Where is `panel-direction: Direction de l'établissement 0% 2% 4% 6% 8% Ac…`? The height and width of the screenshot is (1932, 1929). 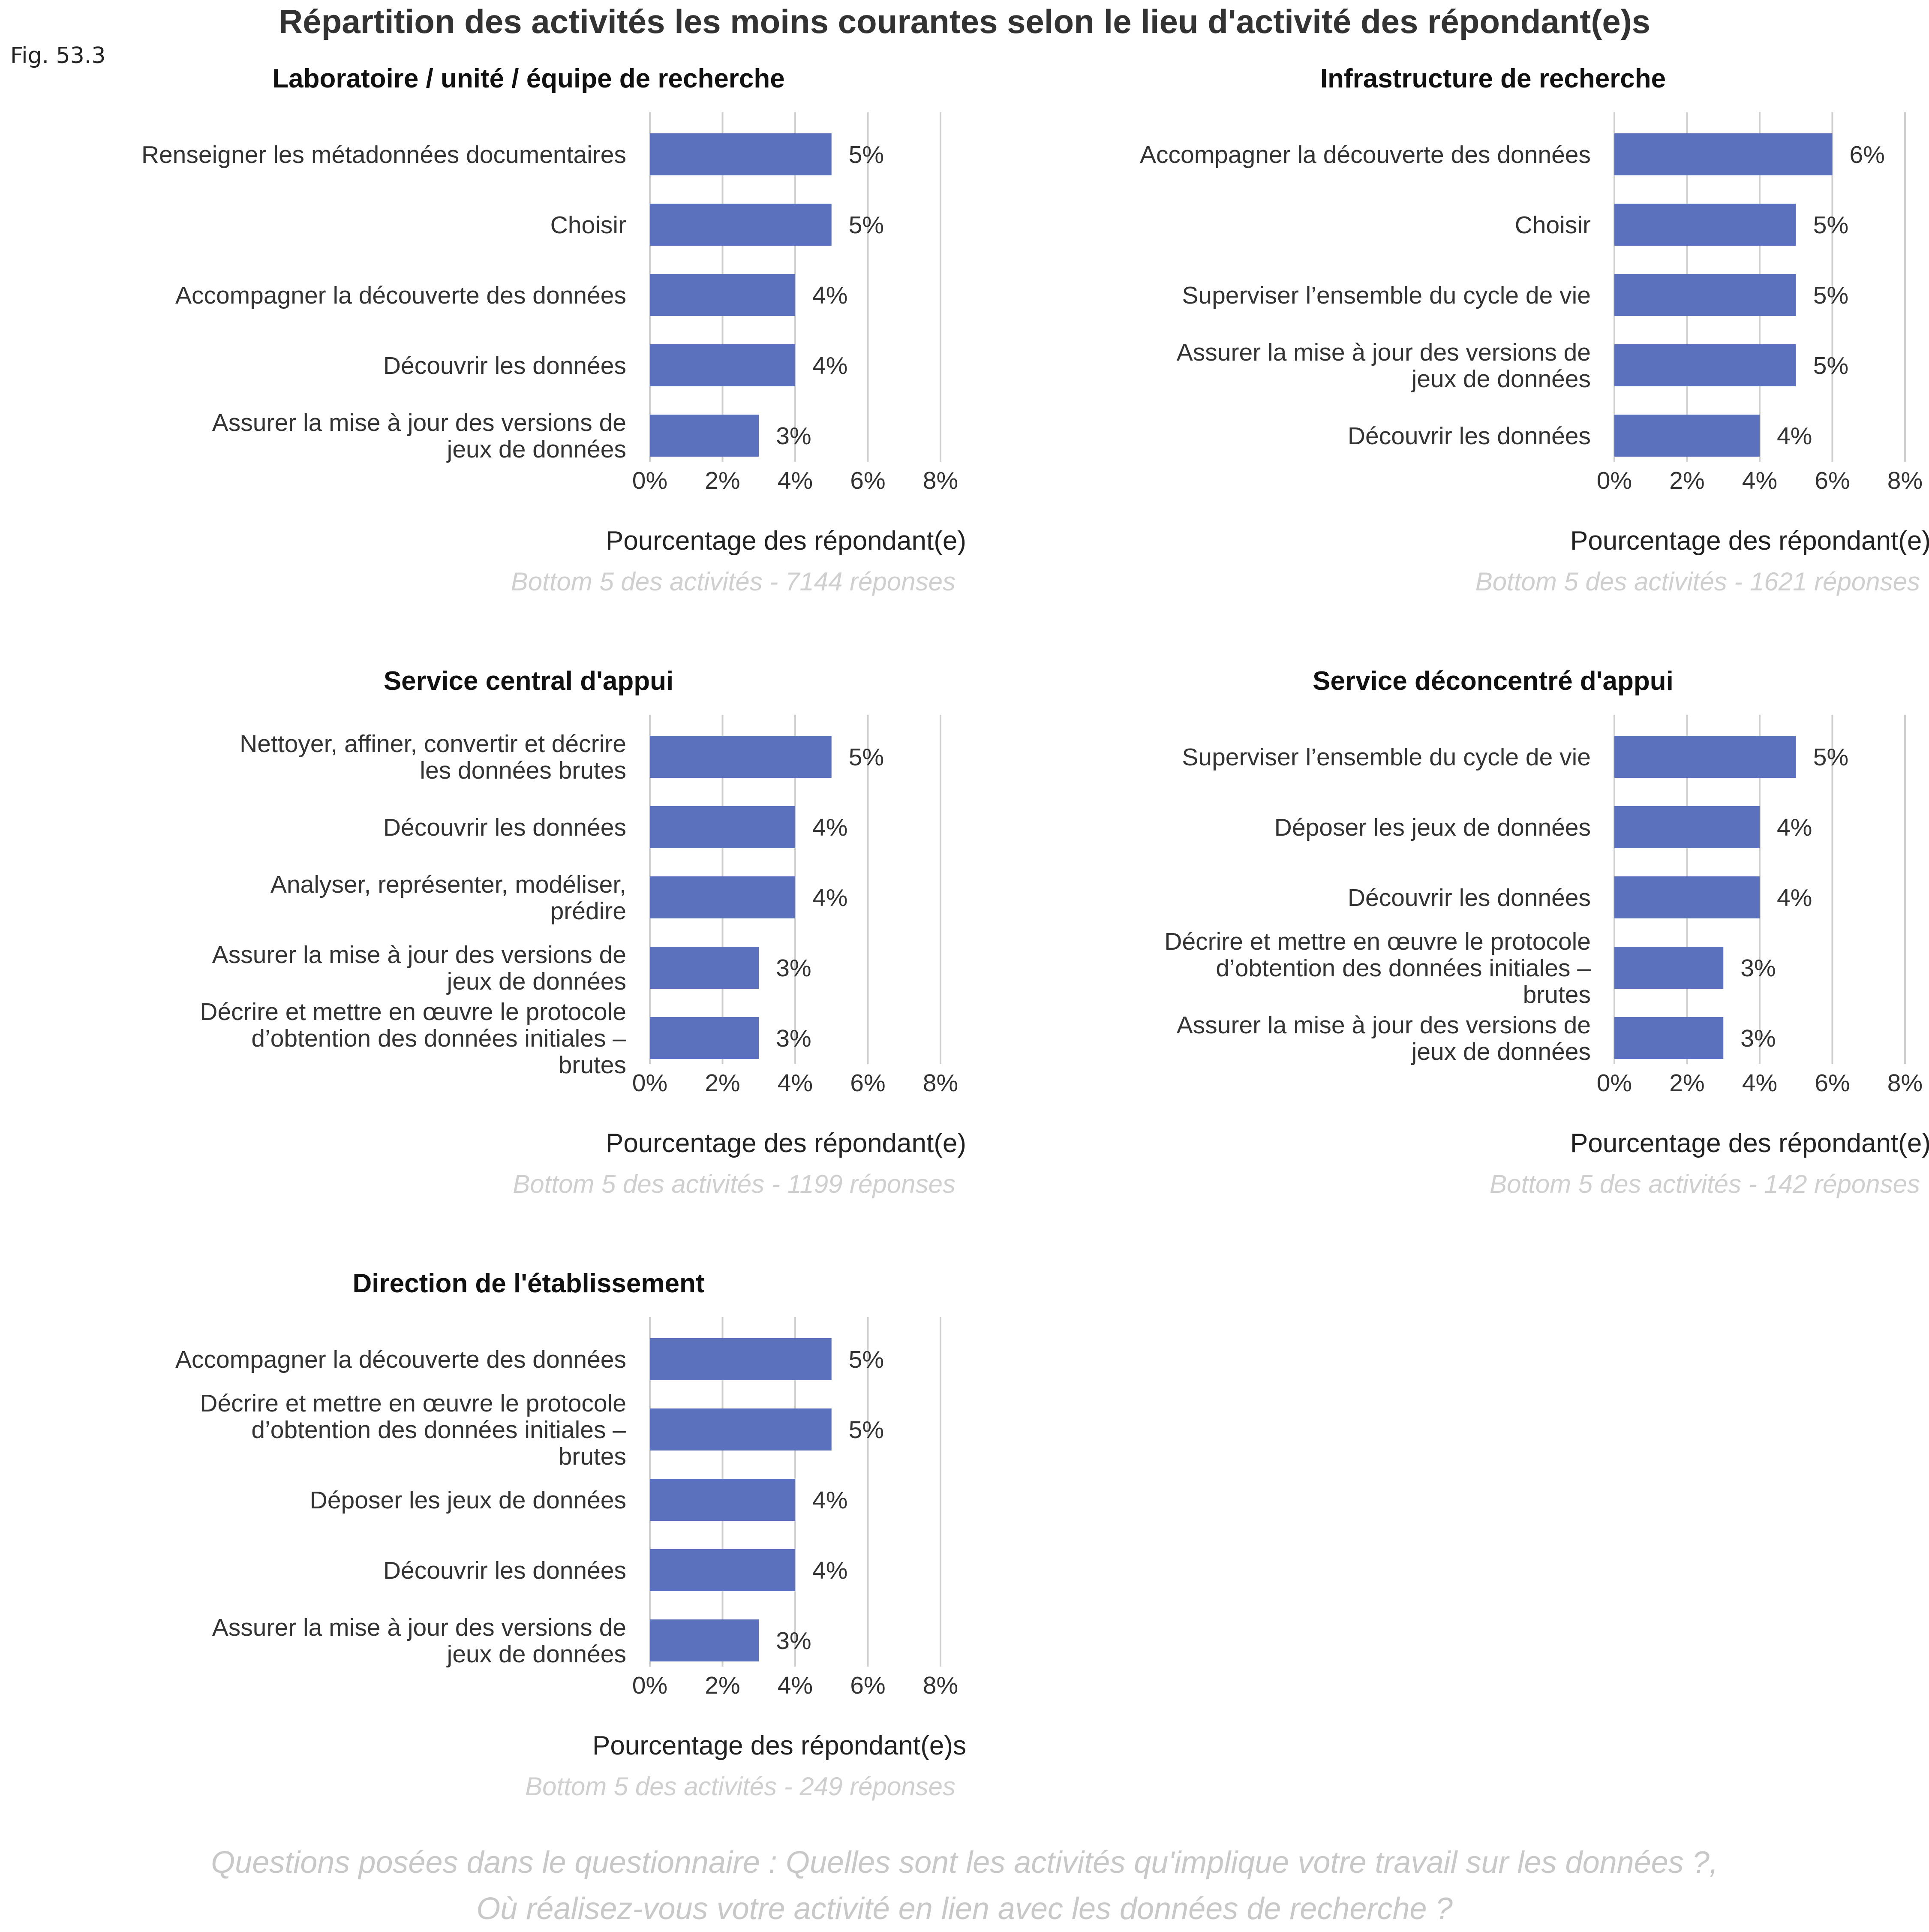 panel-direction: Direction de l'établissement 0% 2% 4% 6% 8% Ac… is located at coordinates (570, 1535).